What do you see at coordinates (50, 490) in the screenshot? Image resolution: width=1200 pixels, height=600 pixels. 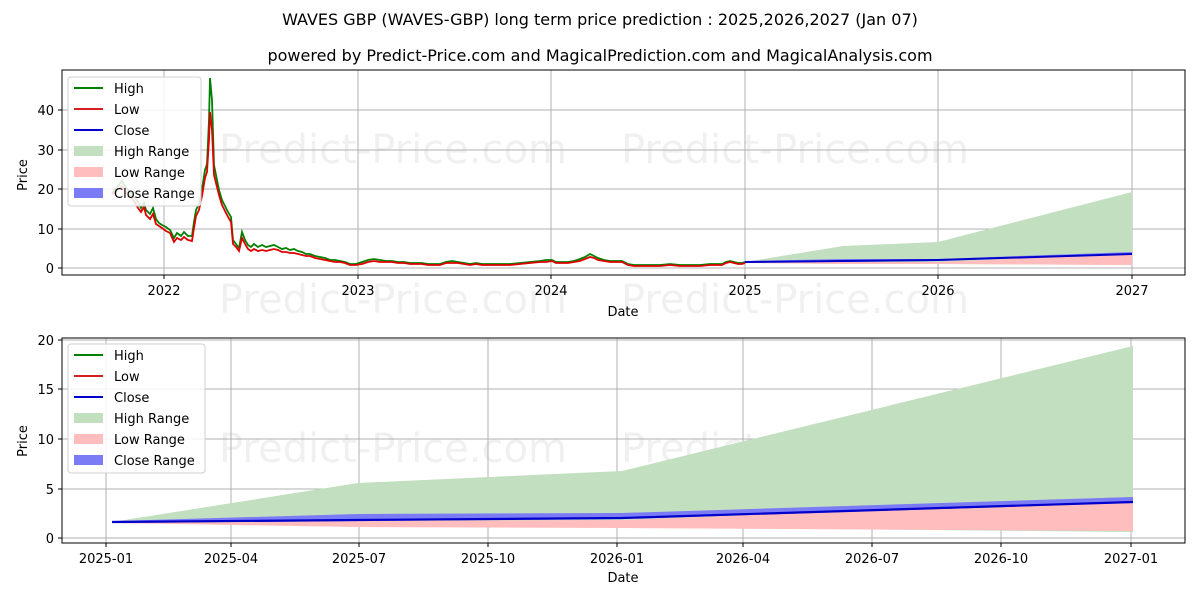 I see `y-tick-label: 5` at bounding box center [50, 490].